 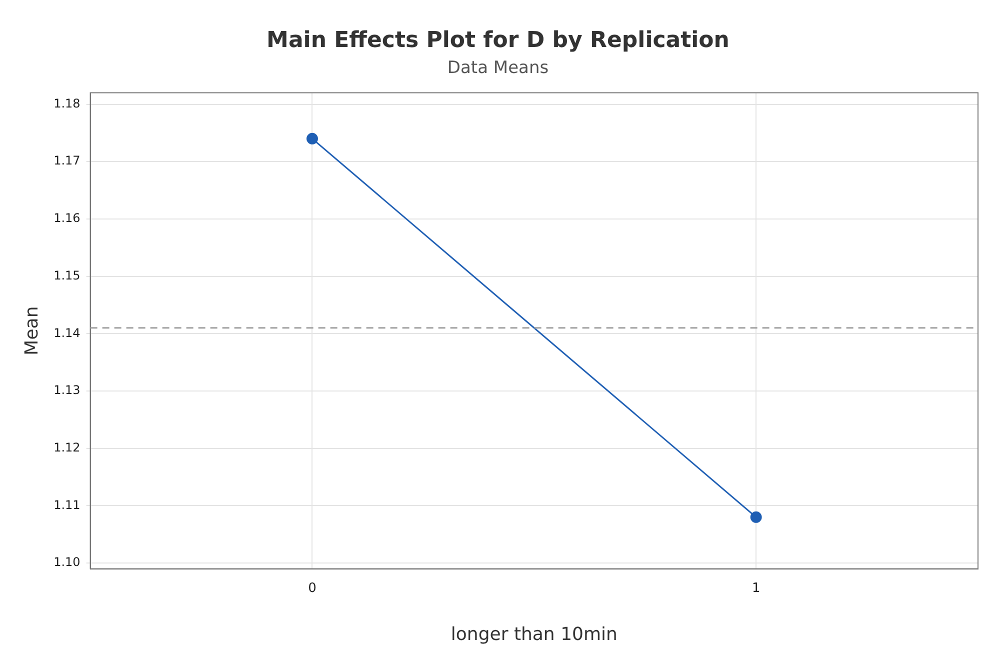 What do you see at coordinates (67, 505) in the screenshot?
I see `y-tick-label: 1.11` at bounding box center [67, 505].